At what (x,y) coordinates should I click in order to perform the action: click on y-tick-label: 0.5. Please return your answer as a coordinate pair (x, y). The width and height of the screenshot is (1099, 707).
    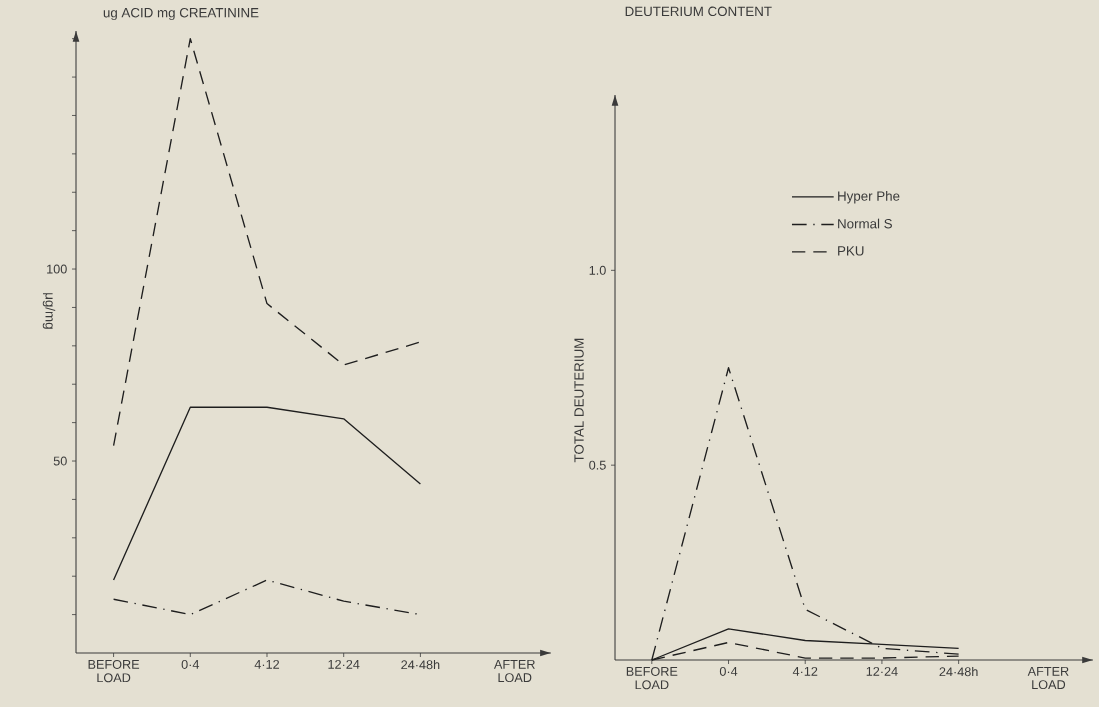
    Looking at the image, I should click on (597, 465).